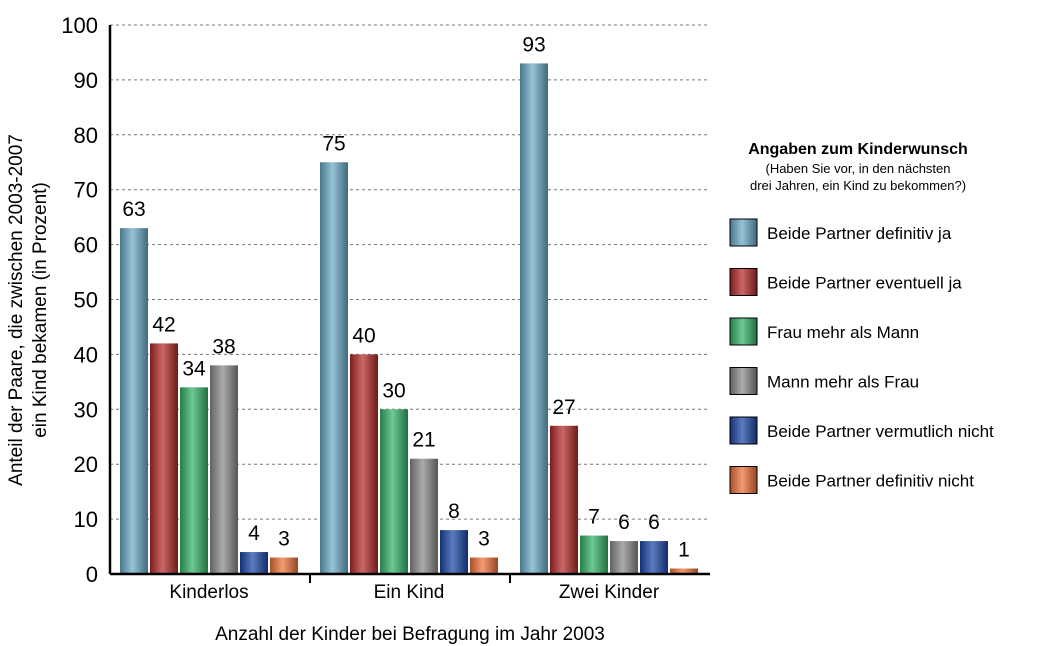 The image size is (1039, 646). I want to click on legend-label: Frau mehr als Mann, so click(843, 332).